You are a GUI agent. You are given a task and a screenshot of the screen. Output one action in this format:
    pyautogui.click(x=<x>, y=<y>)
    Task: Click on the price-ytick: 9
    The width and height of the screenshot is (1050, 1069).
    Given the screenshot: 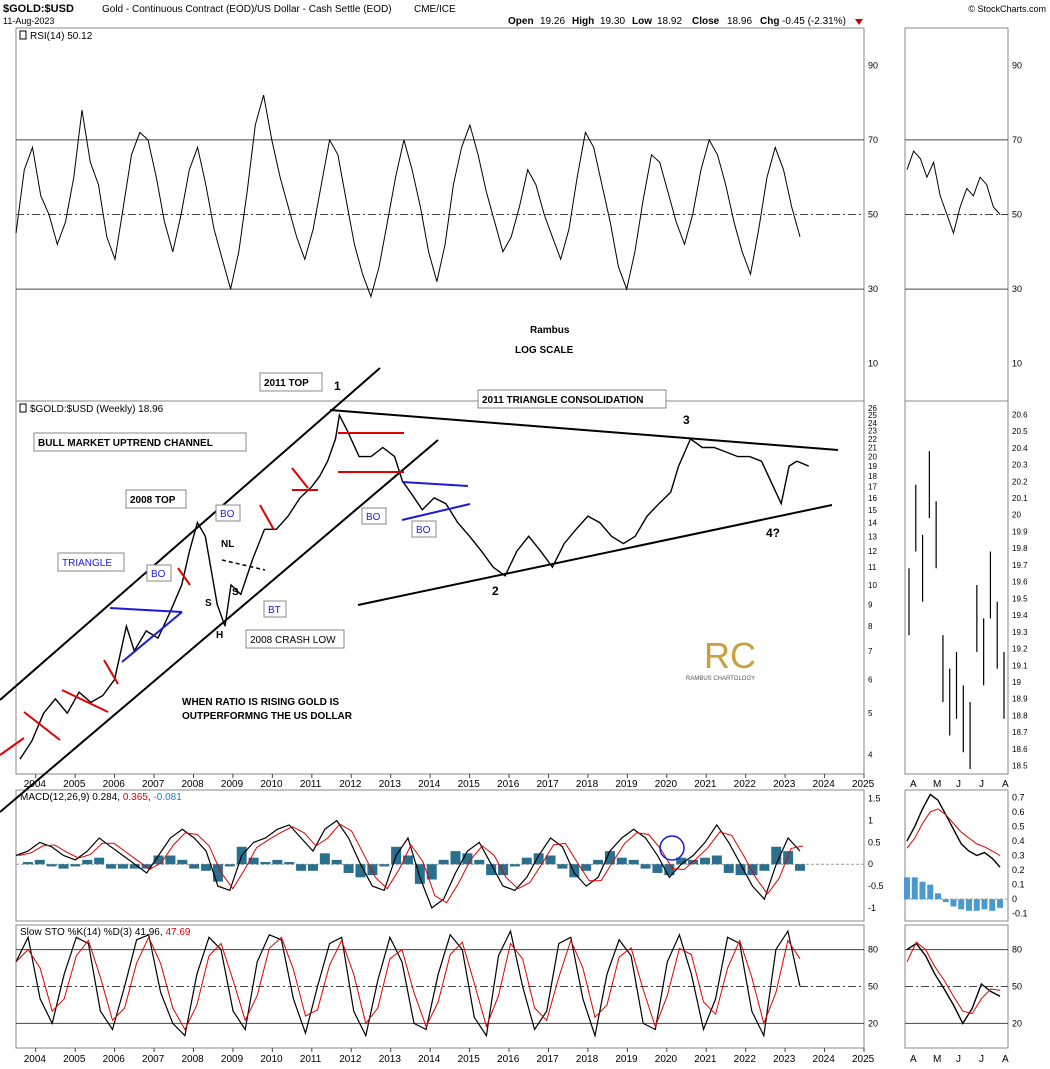 What is the action you would take?
    pyautogui.click(x=870, y=604)
    